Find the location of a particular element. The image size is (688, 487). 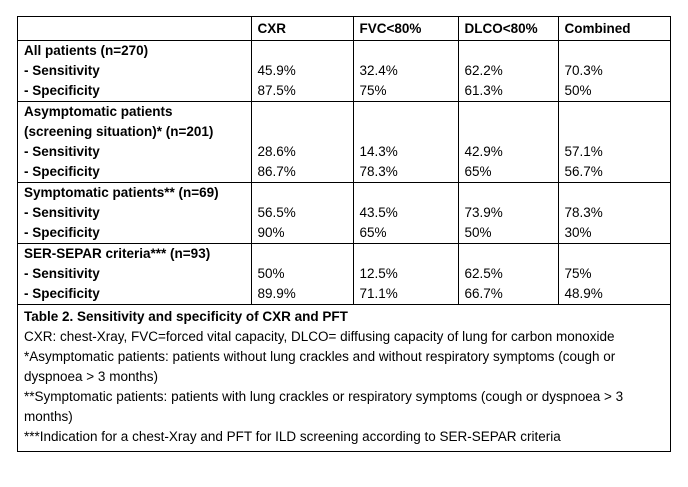

group-title-row: All patients (n=270) is located at coordinates (344, 50).